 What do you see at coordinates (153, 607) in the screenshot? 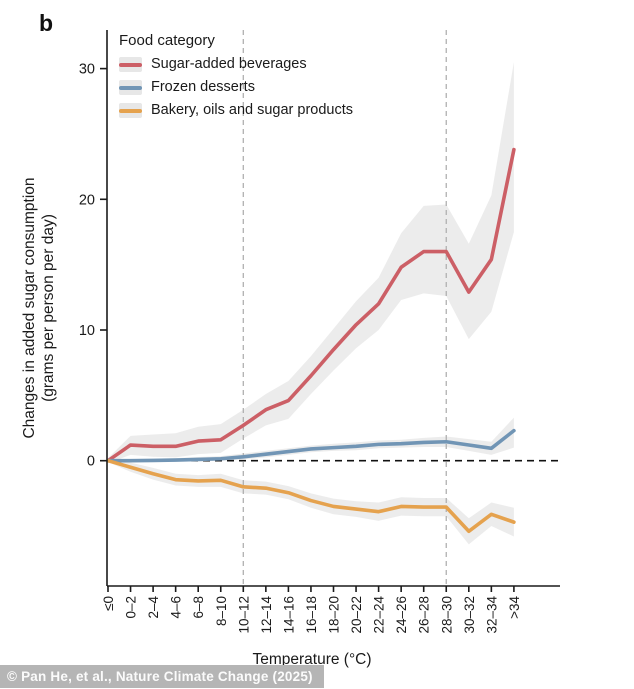
I see `x-tick-label: 2–4` at bounding box center [153, 607].